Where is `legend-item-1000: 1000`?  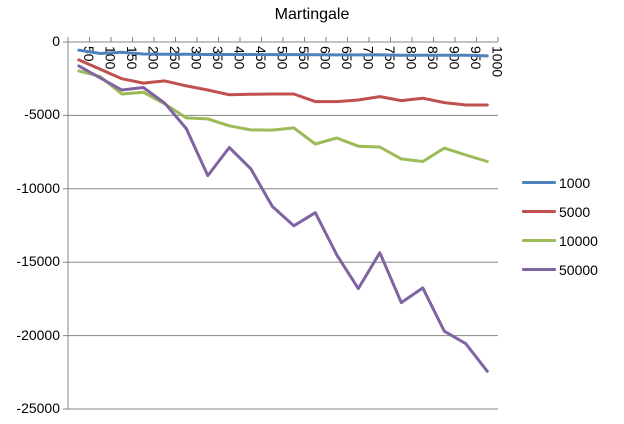
legend-item-1000: 1000 is located at coordinates (560, 182).